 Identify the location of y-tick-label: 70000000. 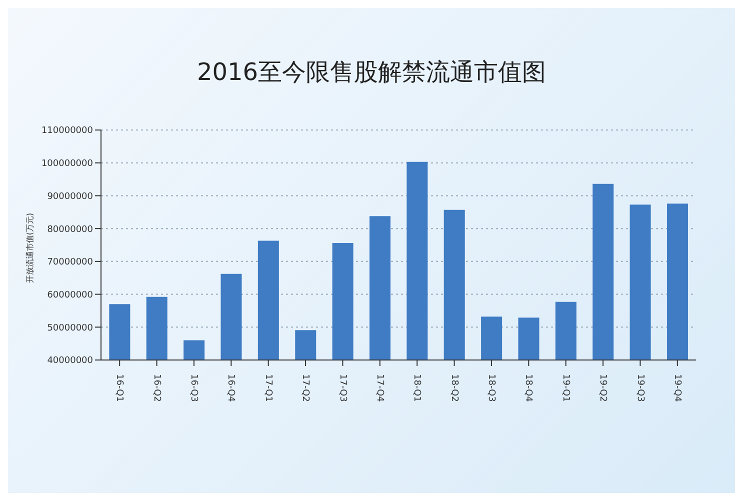
(70, 263).